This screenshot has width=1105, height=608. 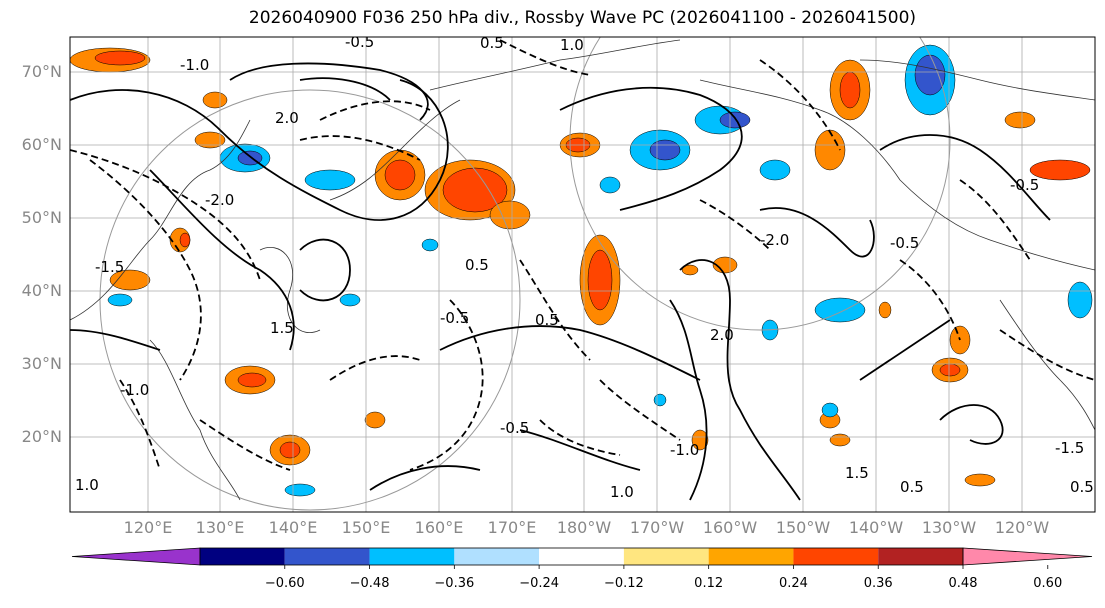 What do you see at coordinates (512, 527) in the screenshot?
I see `longitude-label: 170°E` at bounding box center [512, 527].